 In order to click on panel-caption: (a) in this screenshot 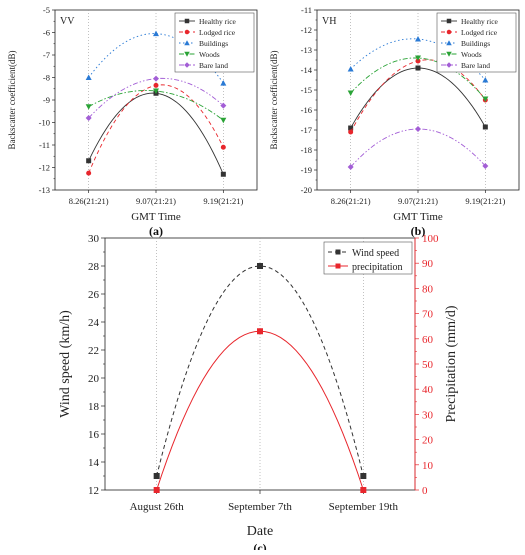, I will do `click(156, 231)`.